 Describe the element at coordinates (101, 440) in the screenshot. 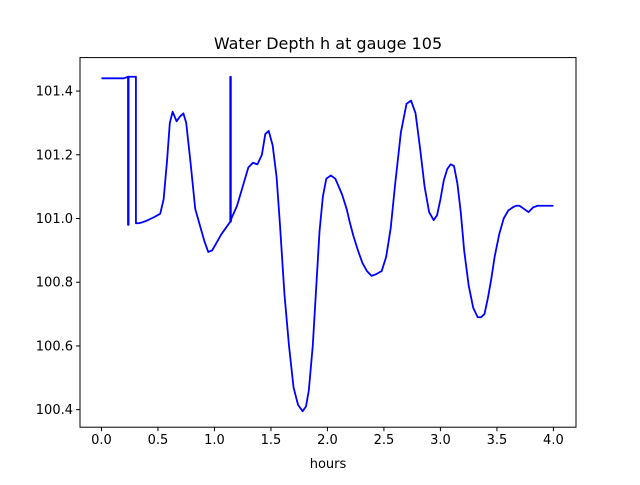

I see `x-tick-label: 0.0` at that location.